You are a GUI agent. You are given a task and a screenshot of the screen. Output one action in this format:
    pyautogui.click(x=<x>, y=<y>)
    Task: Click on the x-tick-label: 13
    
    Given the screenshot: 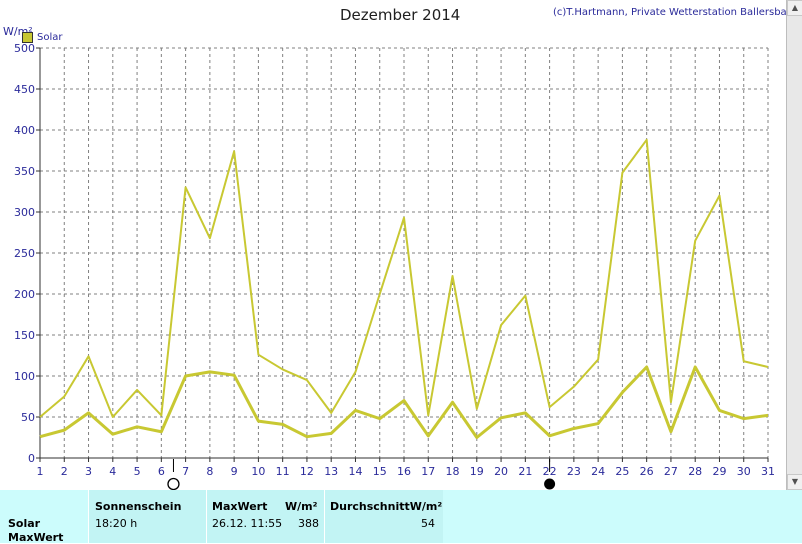 What is the action you would take?
    pyautogui.click(x=331, y=471)
    